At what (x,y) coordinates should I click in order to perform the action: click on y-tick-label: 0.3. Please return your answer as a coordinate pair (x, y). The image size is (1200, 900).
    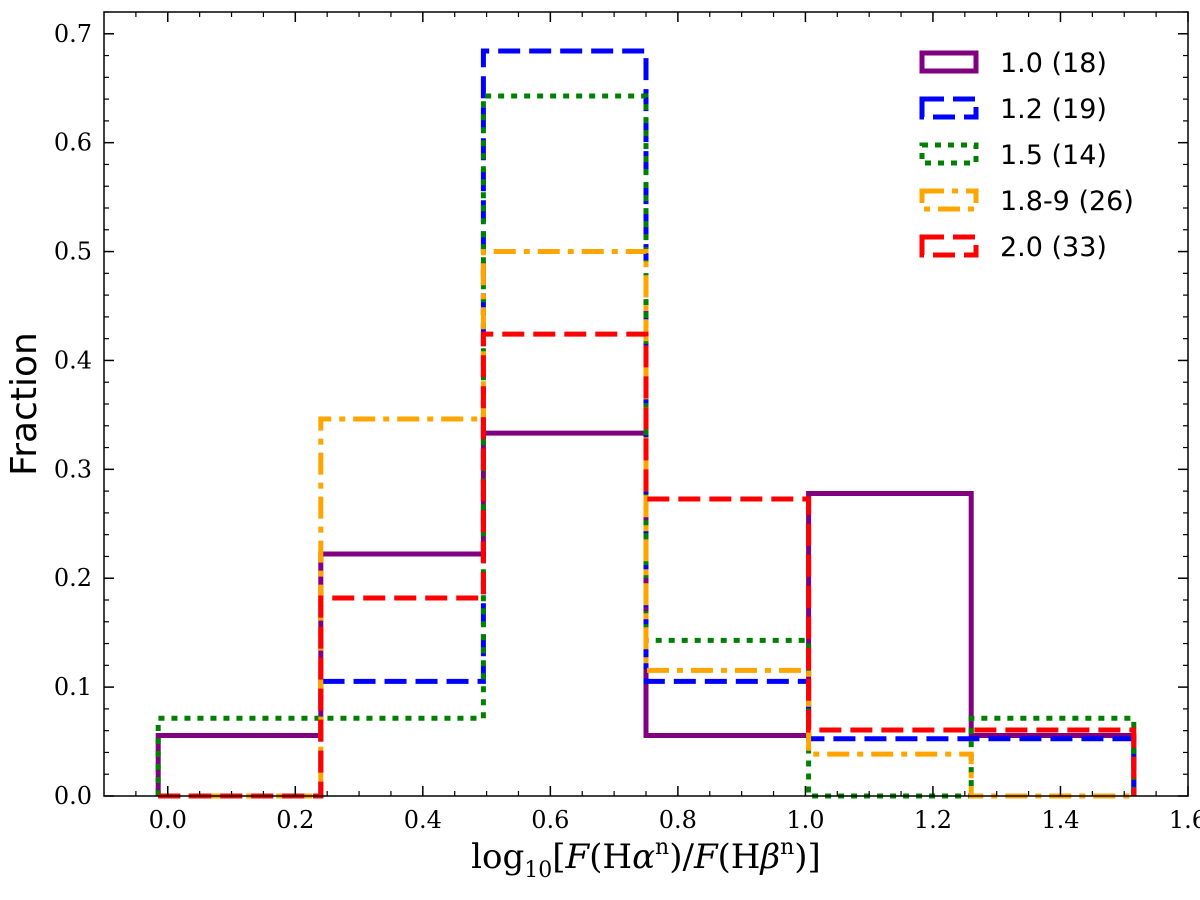
    Looking at the image, I should click on (73, 469).